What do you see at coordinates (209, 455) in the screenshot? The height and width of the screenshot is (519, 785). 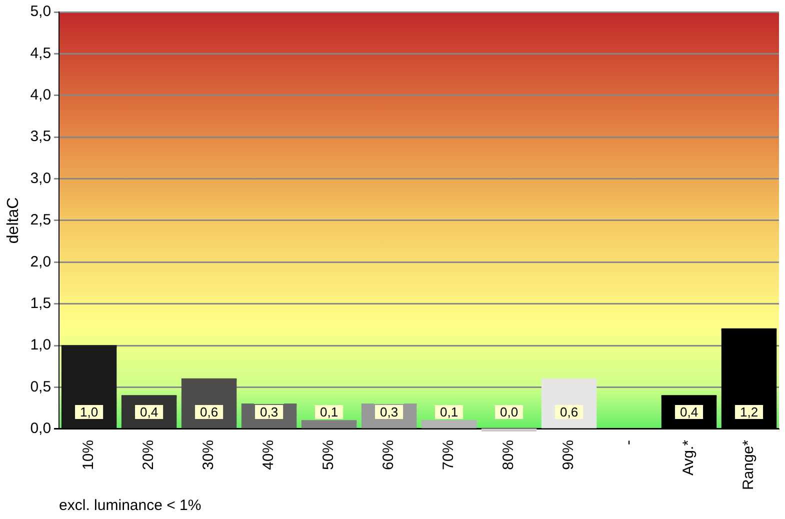 I see `x-tick-label: 30%` at bounding box center [209, 455].